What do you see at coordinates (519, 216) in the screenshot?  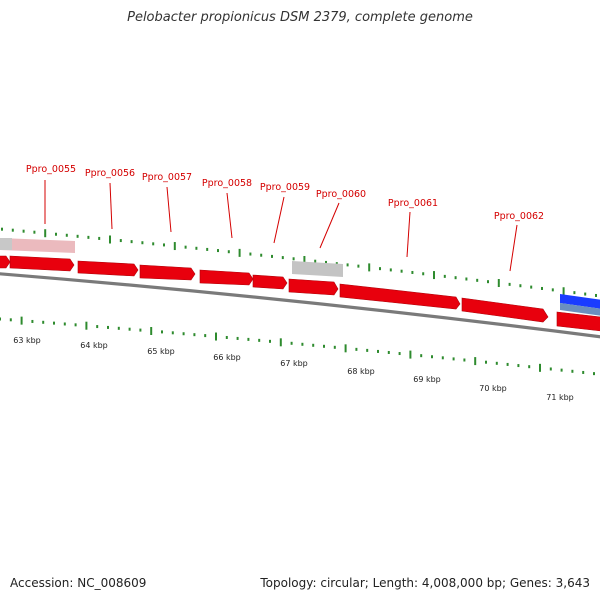 I see `gene-label: Ppro_0062` at bounding box center [519, 216].